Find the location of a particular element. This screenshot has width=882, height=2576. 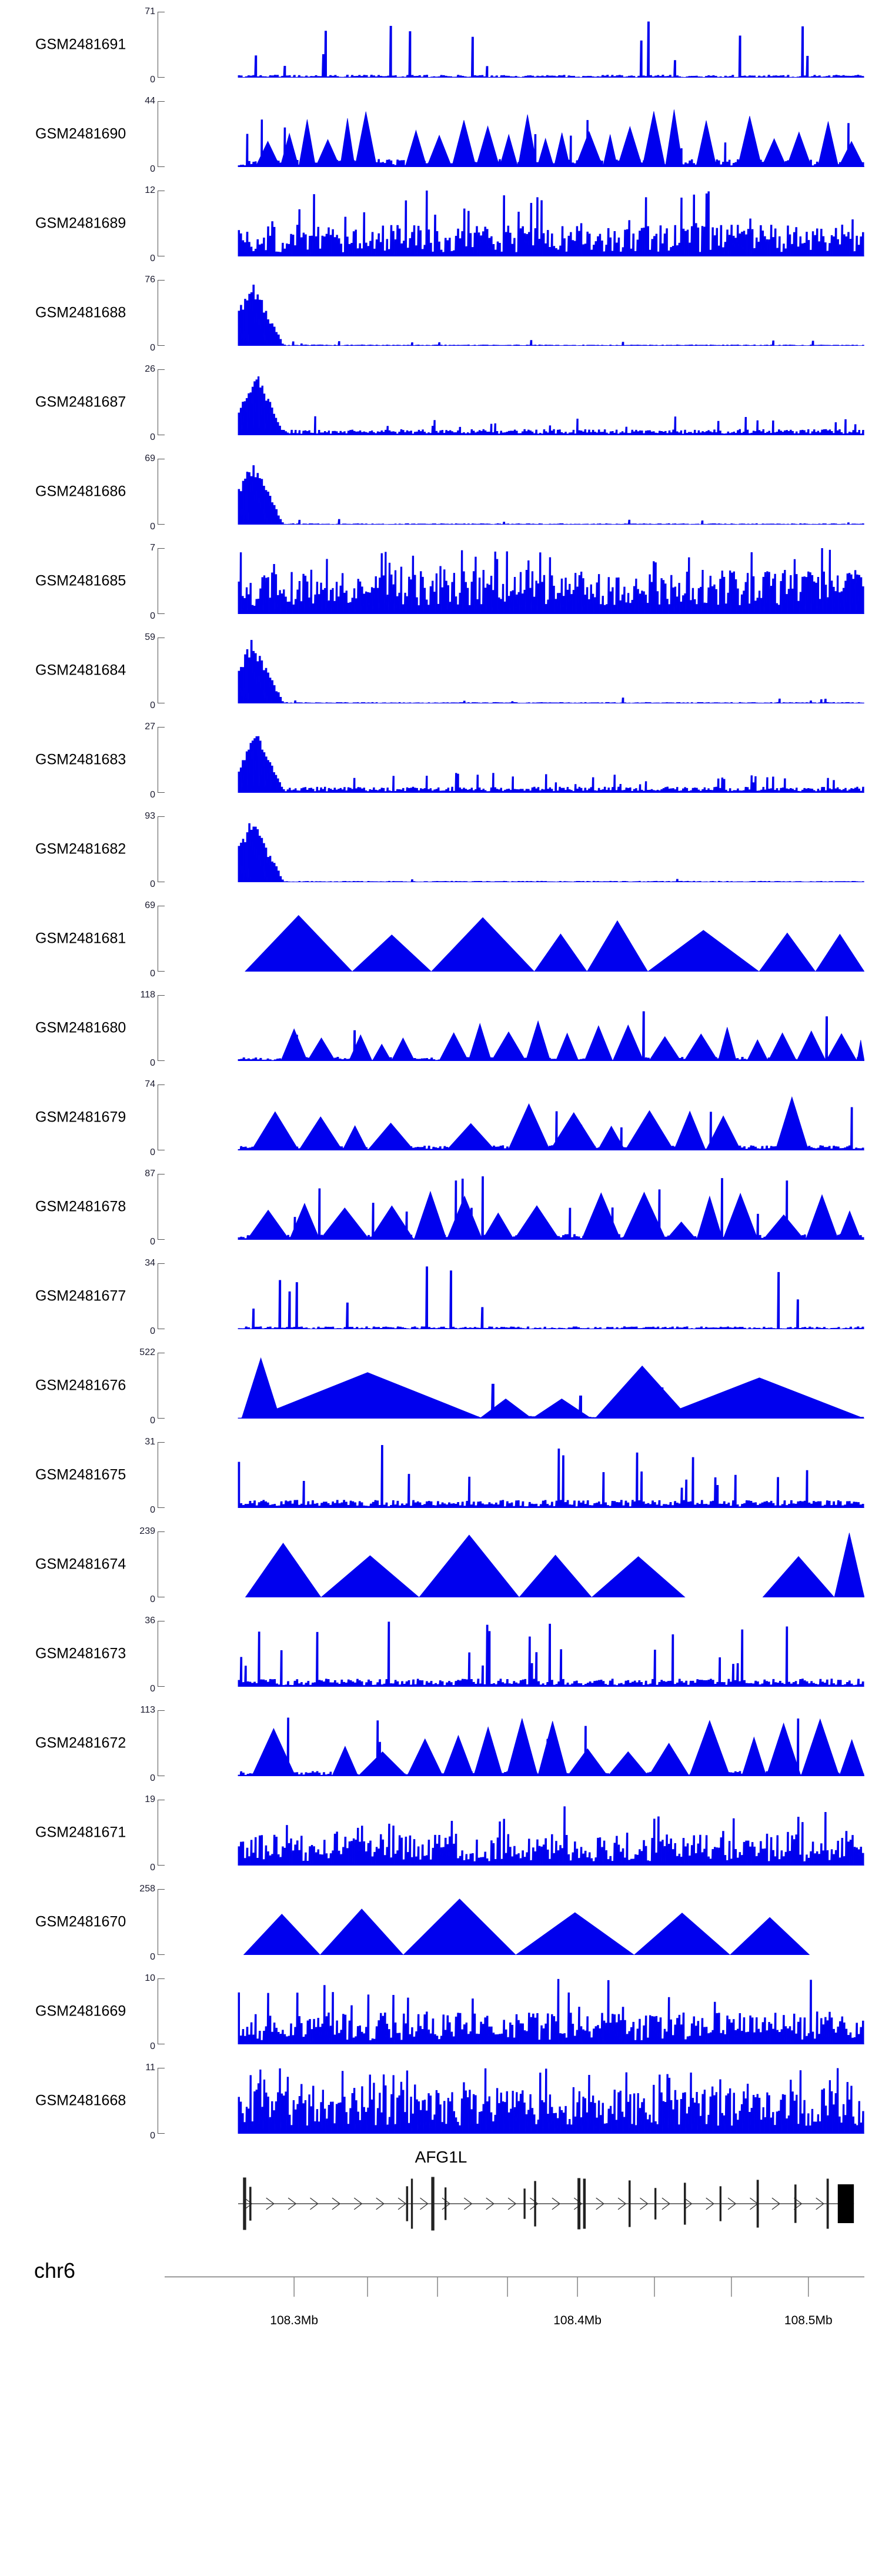

axis-max-label: 113 is located at coordinates (147, 1710).